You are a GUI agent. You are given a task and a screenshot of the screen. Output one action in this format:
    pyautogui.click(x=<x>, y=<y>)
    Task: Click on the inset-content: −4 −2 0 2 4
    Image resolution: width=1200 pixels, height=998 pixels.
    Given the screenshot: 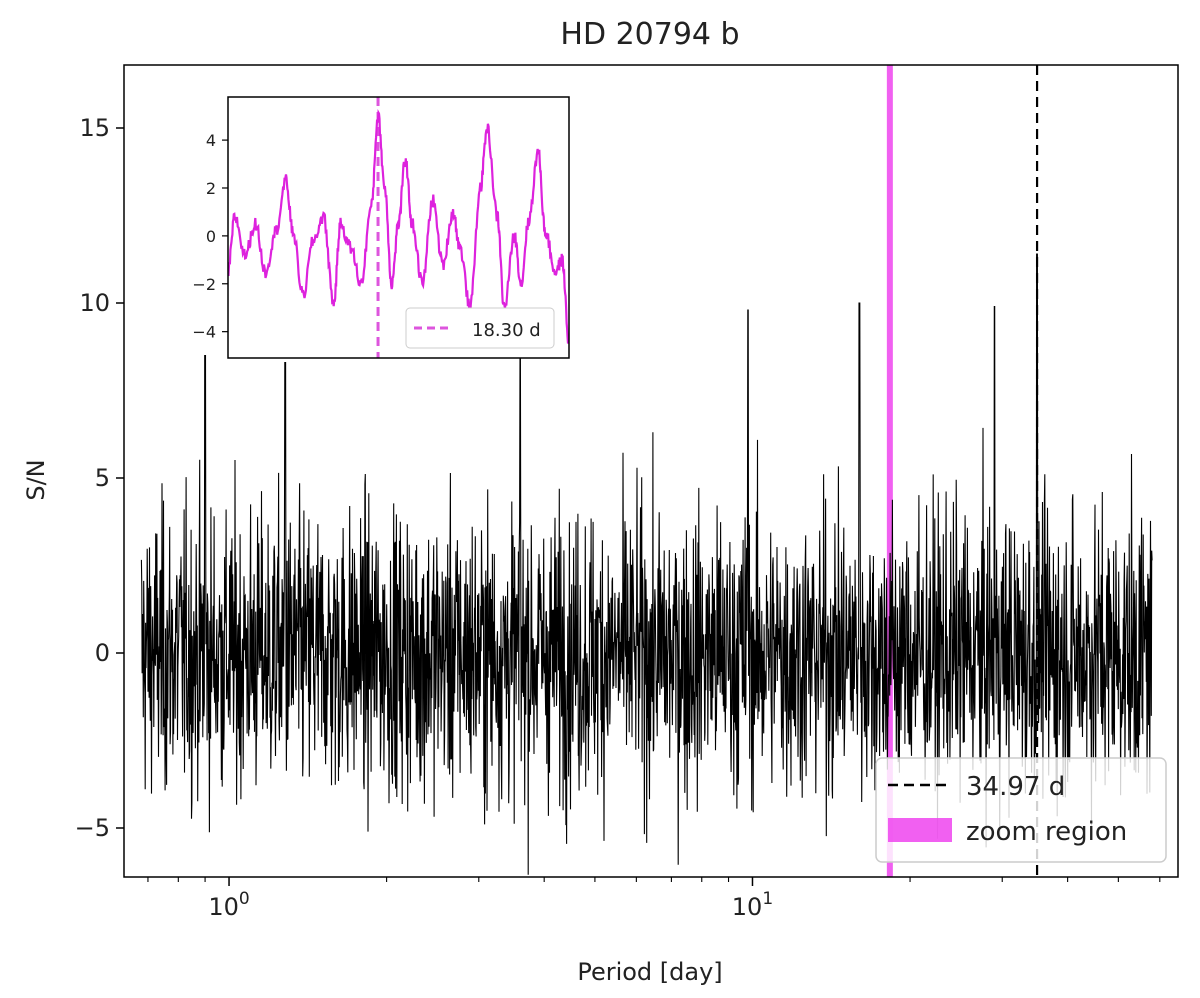 What is the action you would take?
    pyautogui.click(x=380, y=227)
    